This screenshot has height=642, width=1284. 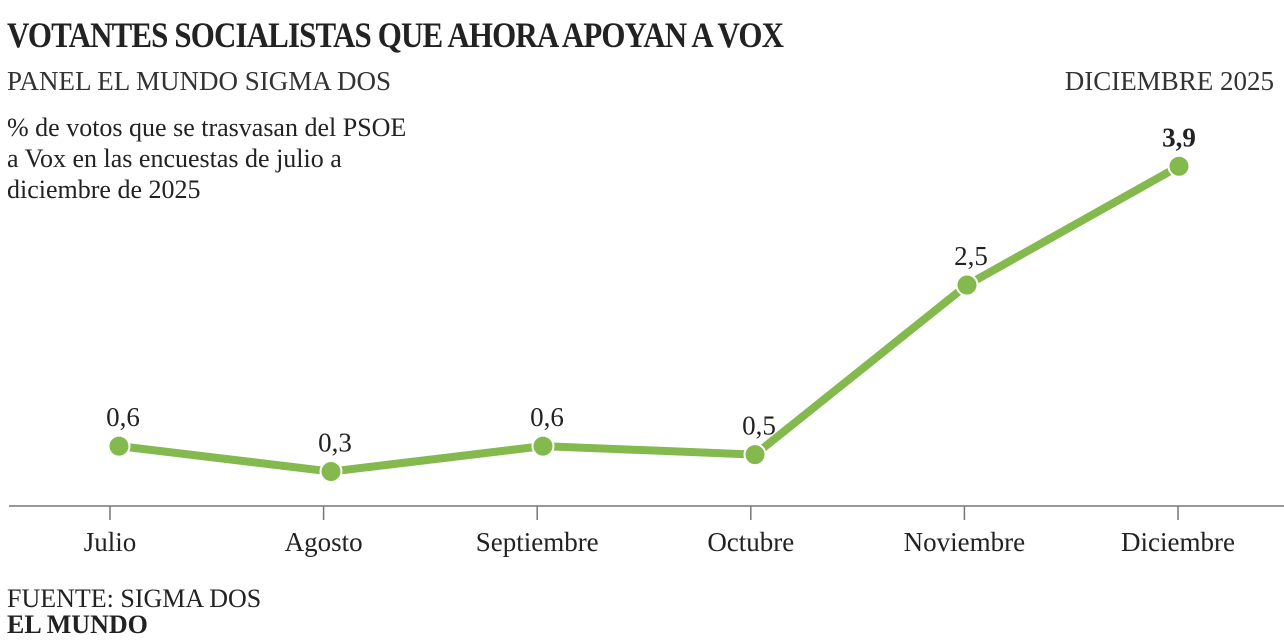 I want to click on source-note: FUENTE: SIGMA DOS, so click(x=134, y=598).